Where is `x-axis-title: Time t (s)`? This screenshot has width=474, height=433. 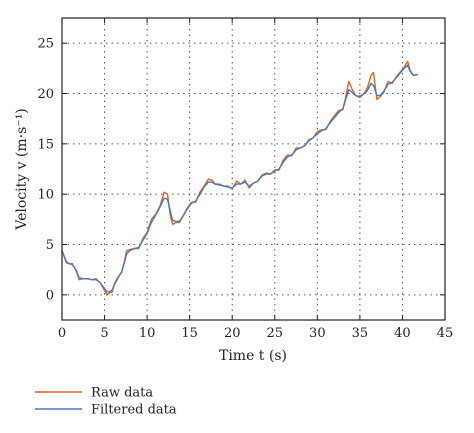 x-axis-title: Time t (s) is located at coordinates (253, 356).